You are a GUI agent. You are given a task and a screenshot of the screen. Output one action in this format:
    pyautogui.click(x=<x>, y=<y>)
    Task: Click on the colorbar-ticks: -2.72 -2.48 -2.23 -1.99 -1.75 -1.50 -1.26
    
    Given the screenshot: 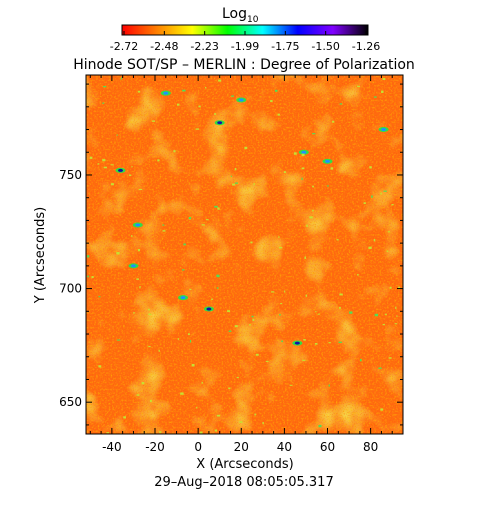 What is the action you would take?
    pyautogui.click(x=245, y=42)
    